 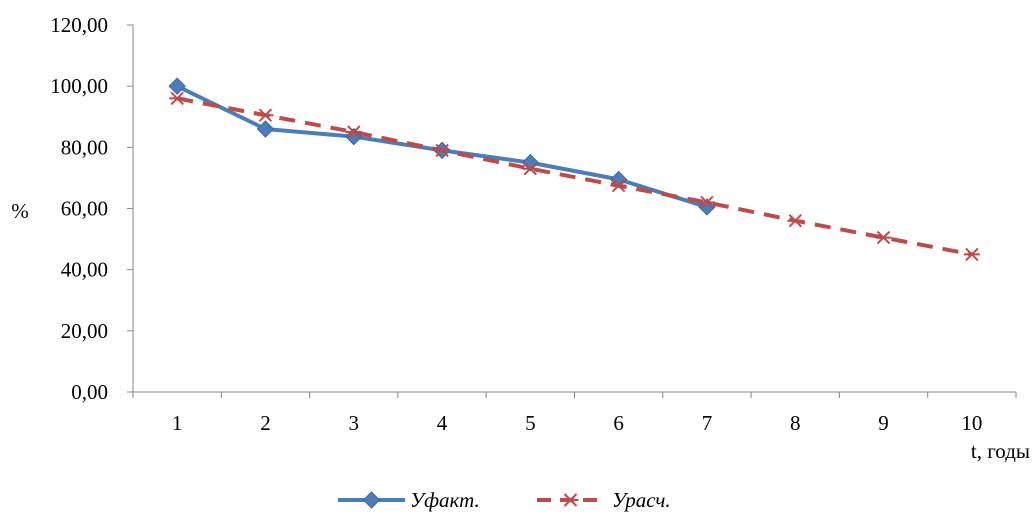 I want to click on x-tick-label: 1, so click(x=177, y=423).